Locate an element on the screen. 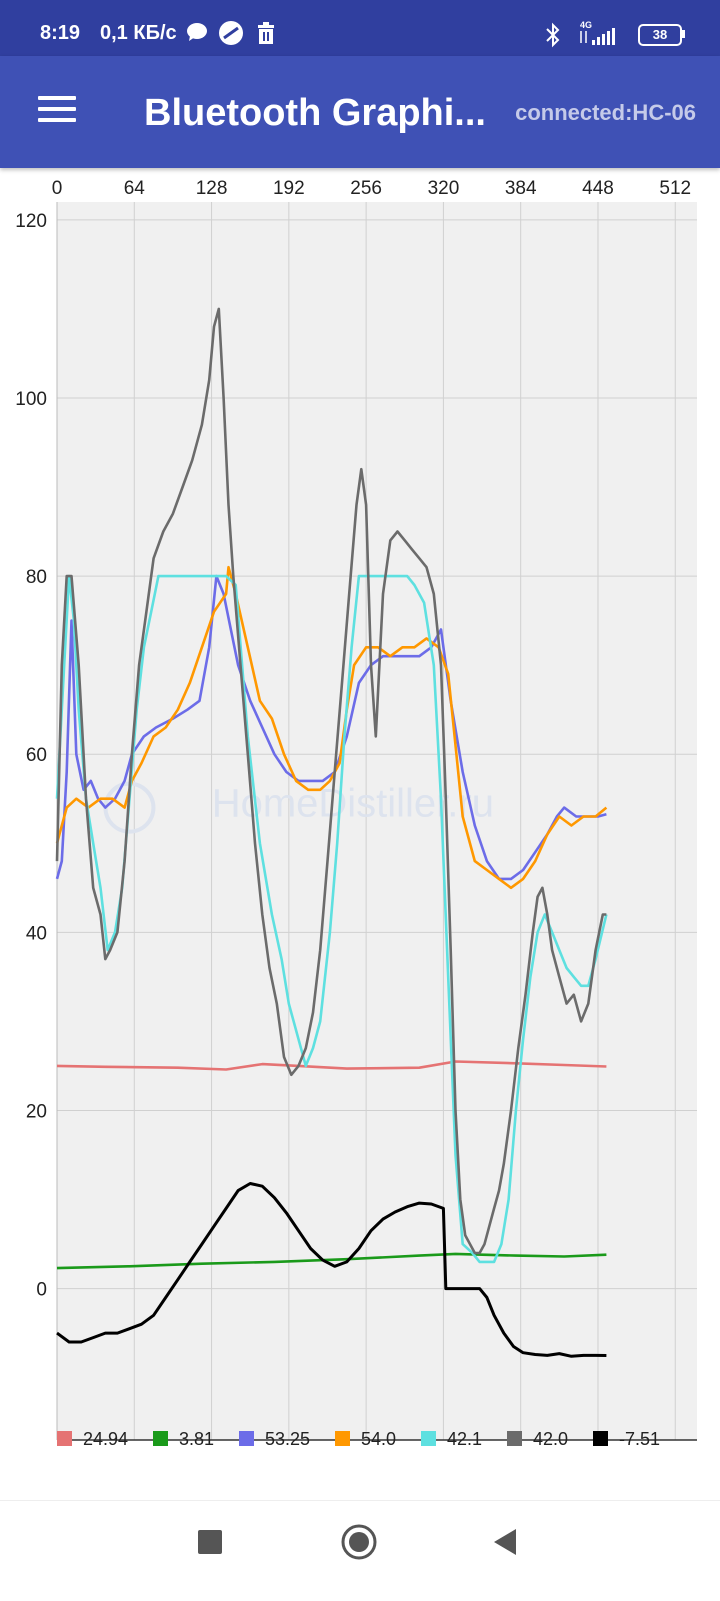  legend-label-1: 24.94 is located at coordinates (105, 1439).